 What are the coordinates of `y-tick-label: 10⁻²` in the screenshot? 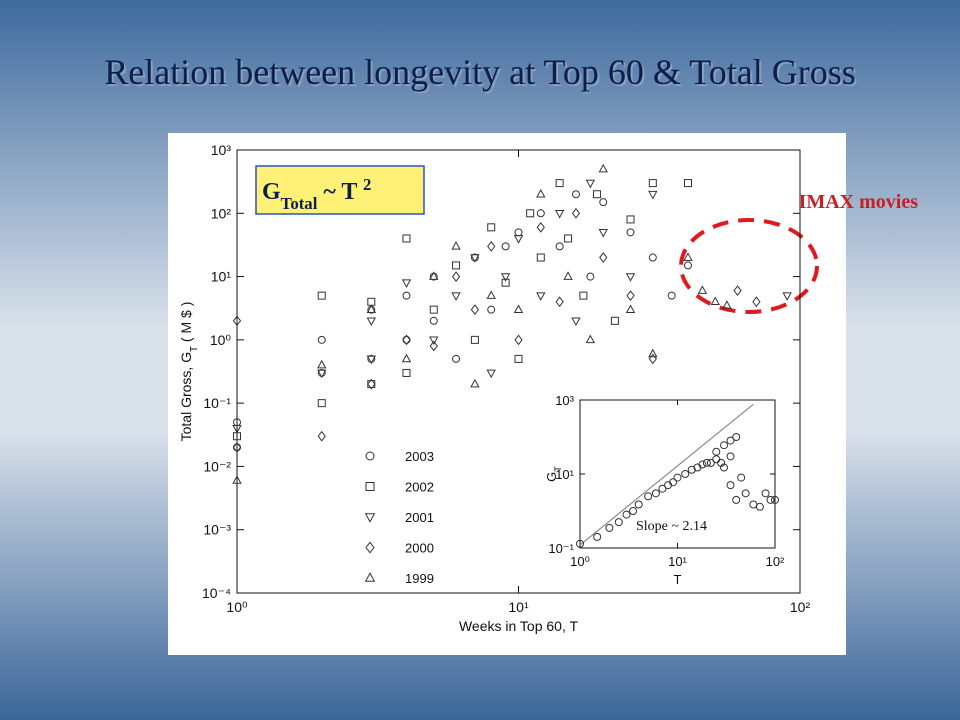 It's located at (217, 466).